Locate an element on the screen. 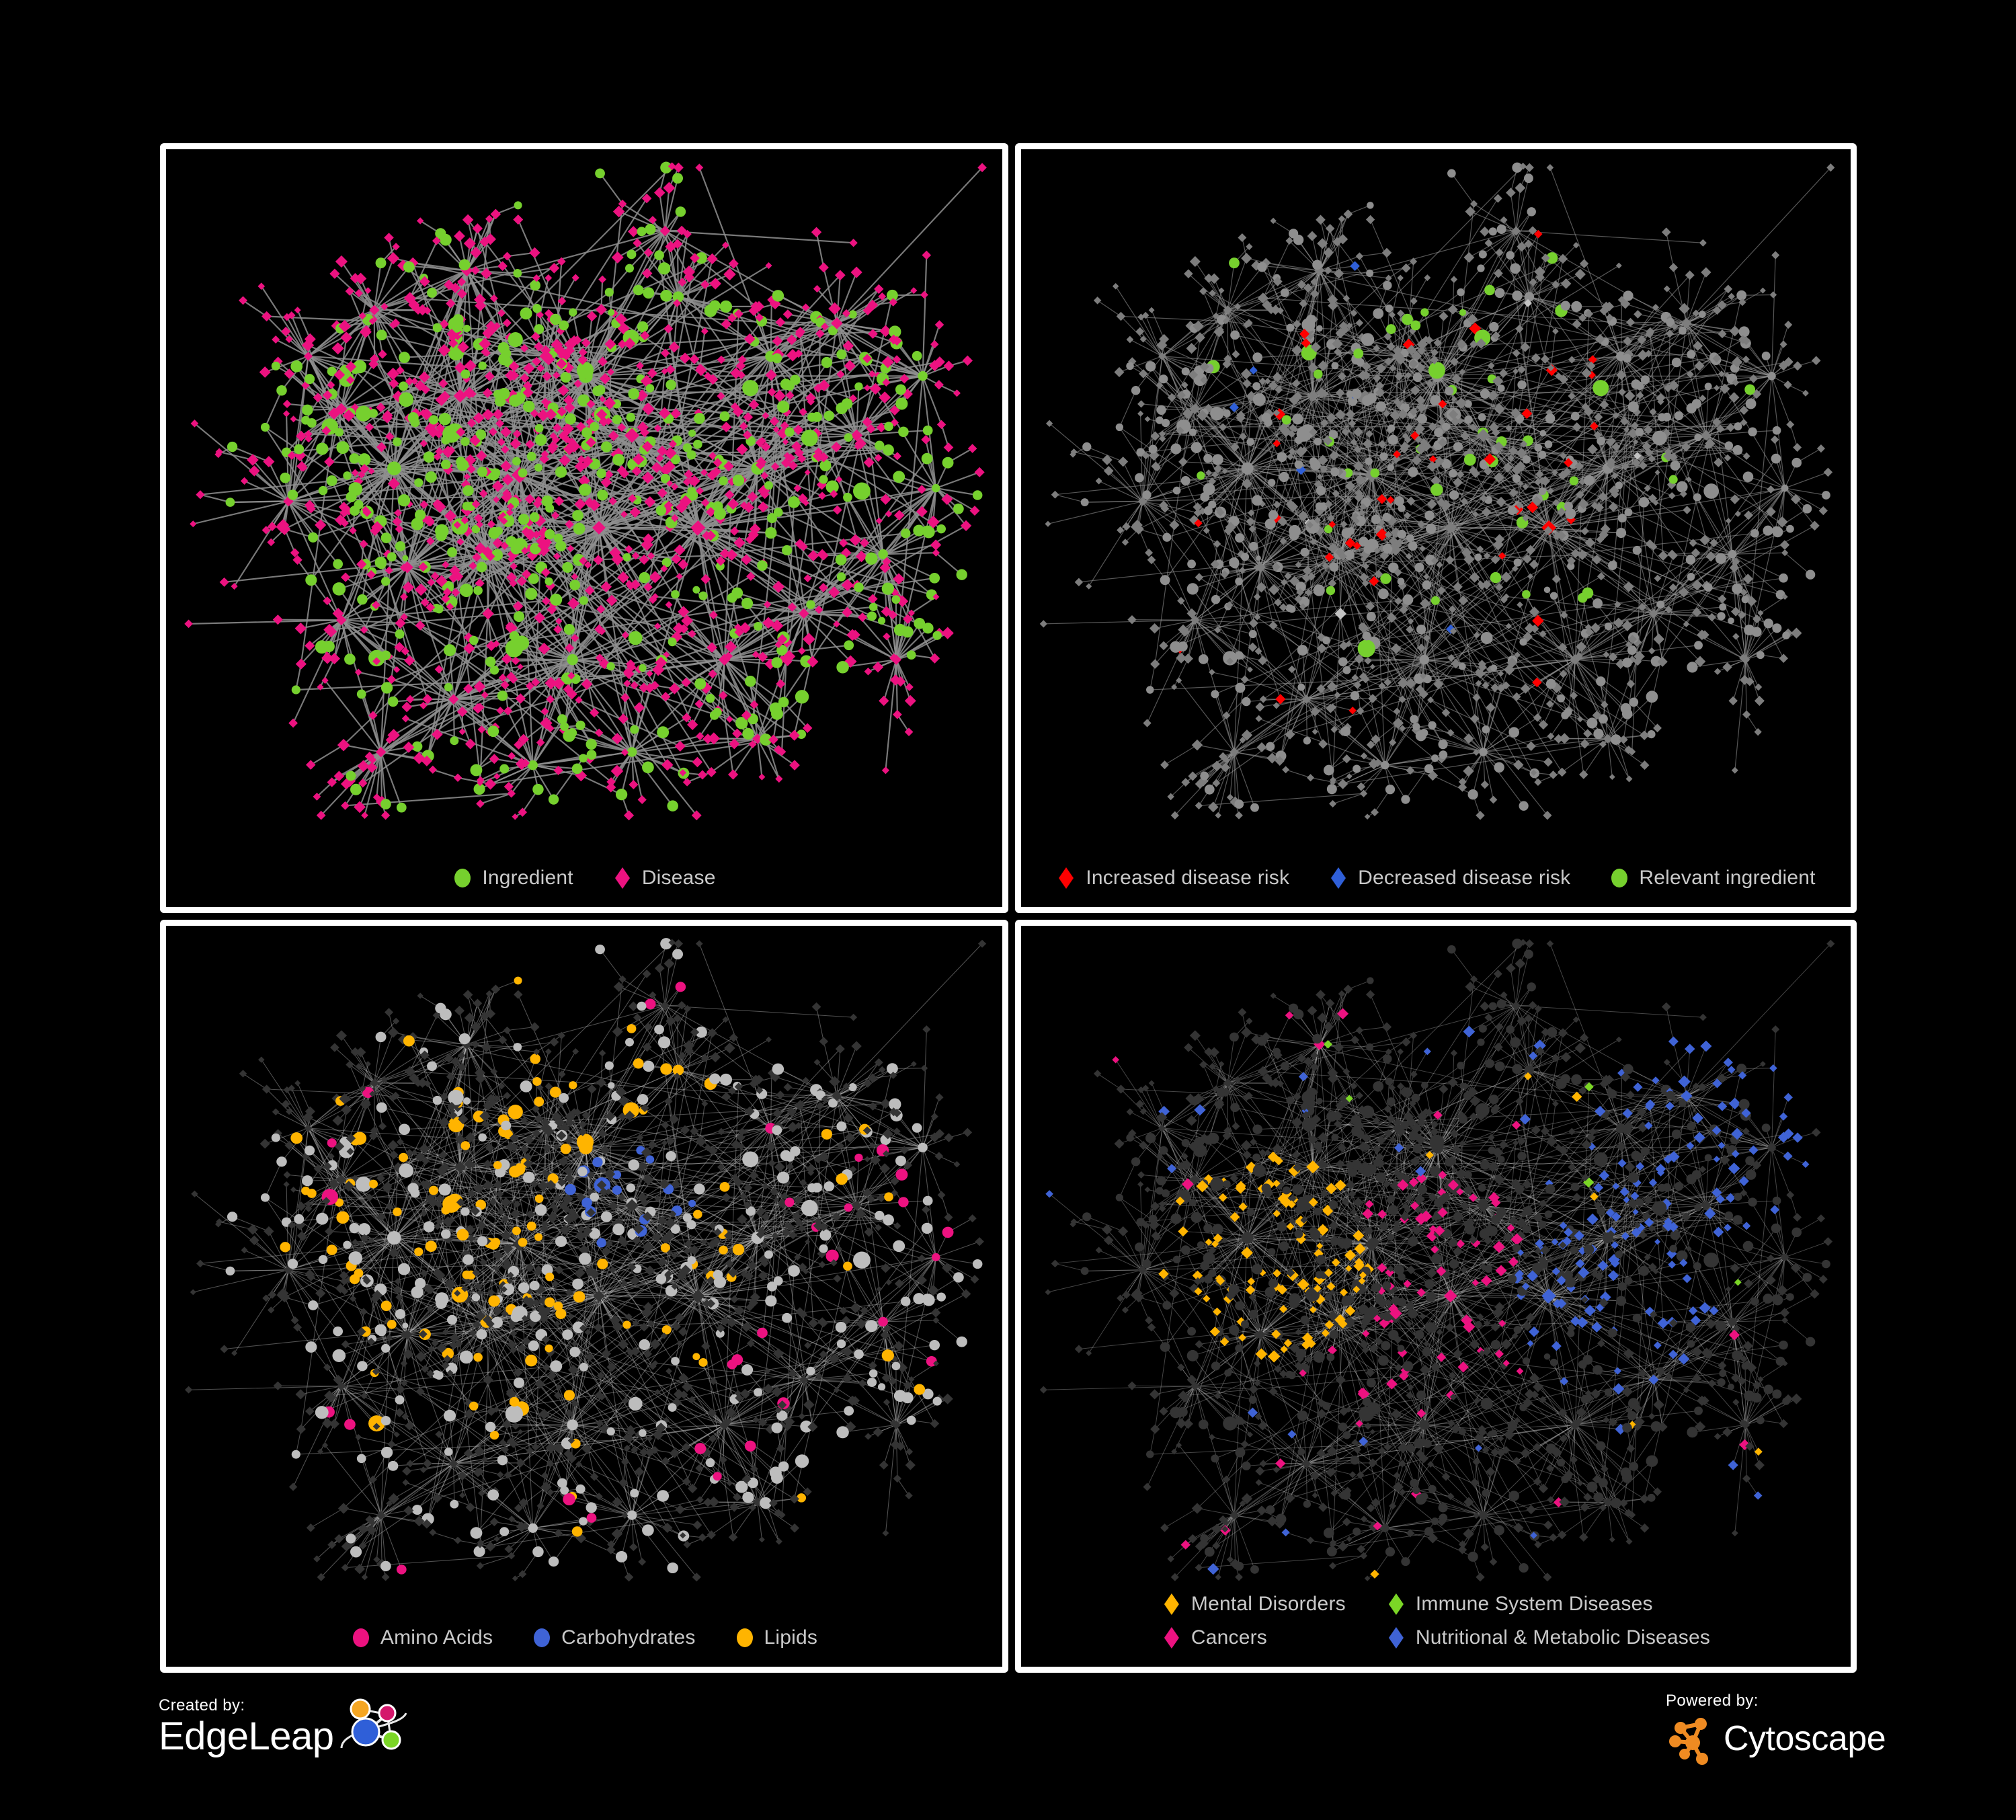 Image resolution: width=2016 pixels, height=1820 pixels. edgeleap-logo-icon is located at coordinates (373, 1724).